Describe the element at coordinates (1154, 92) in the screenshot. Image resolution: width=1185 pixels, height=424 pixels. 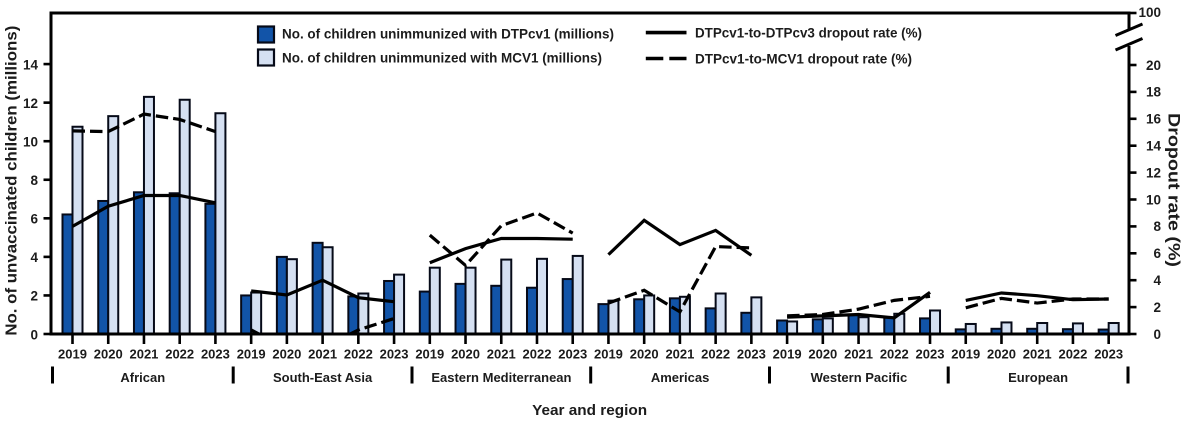
I see `svg-text: 18` at that location.